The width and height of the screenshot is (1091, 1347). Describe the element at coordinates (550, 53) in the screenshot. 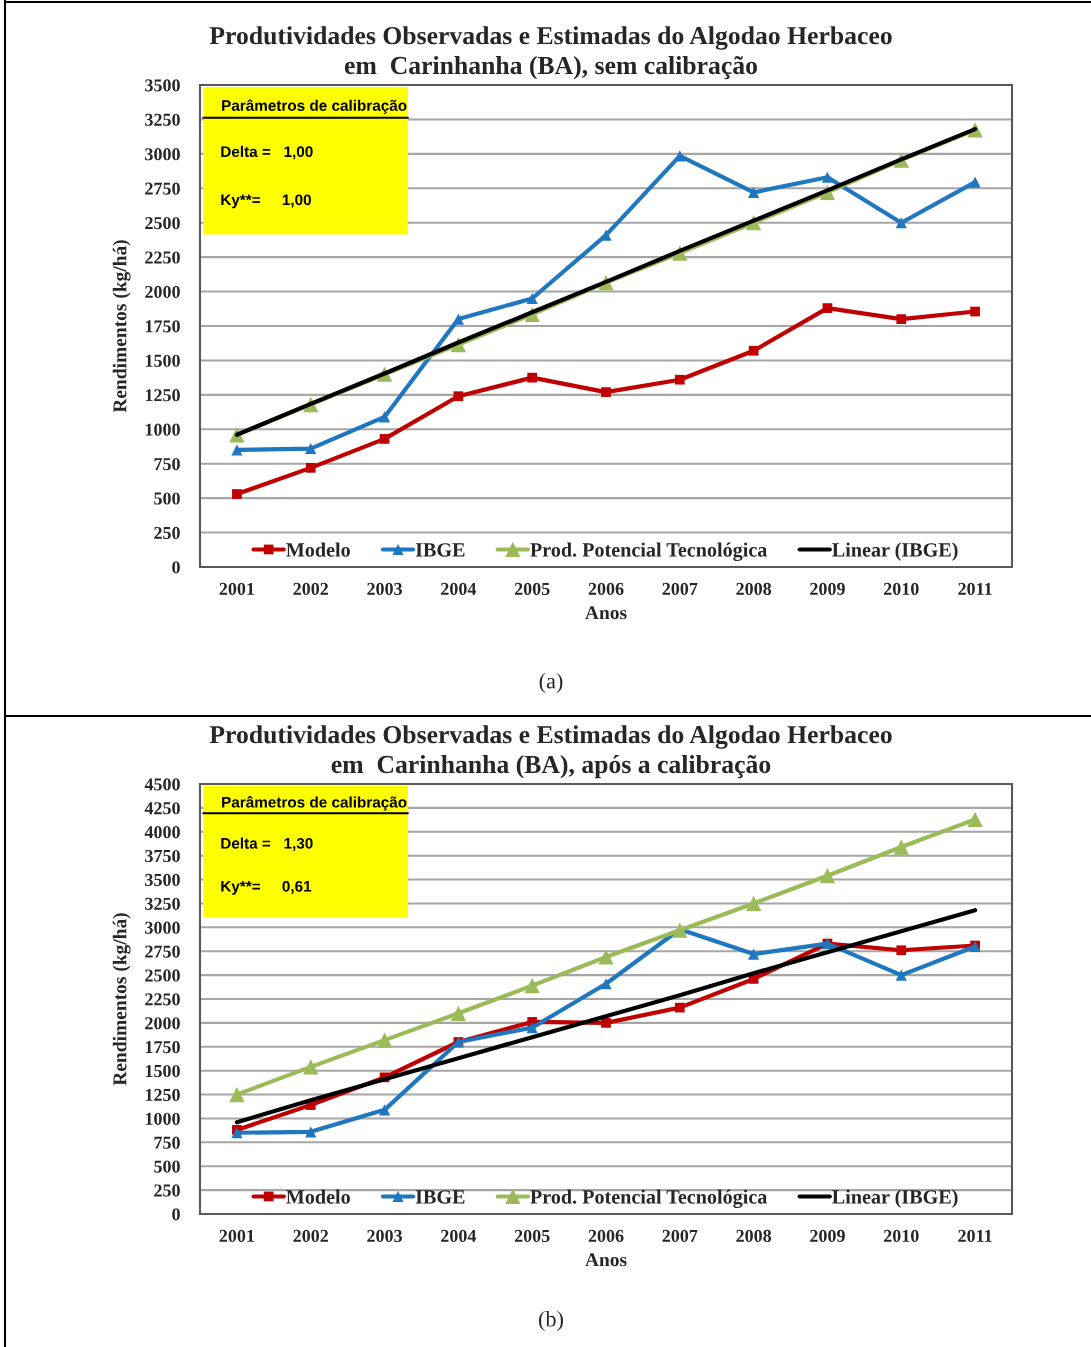

I see `chart-title: Produtividades Observadas e Estimadas do Algodao Herbaceo em Carinhanha (BA), sem calibração` at that location.